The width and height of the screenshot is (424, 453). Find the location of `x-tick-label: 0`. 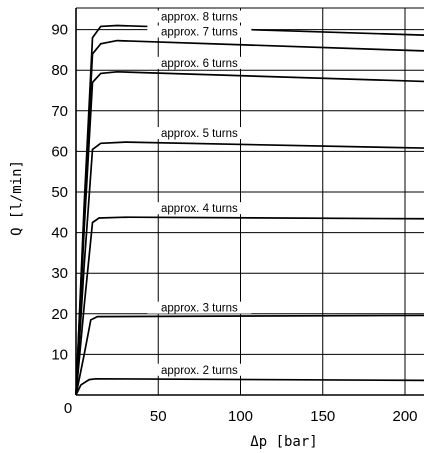

x-tick-label: 0 is located at coordinates (68, 408).